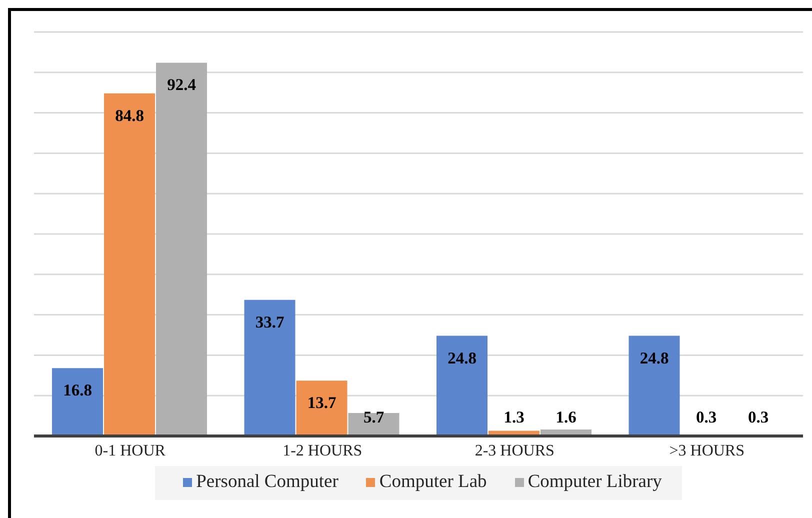 Image resolution: width=812 pixels, height=518 pixels. What do you see at coordinates (269, 322) in the screenshot?
I see `data-label: 33.7` at bounding box center [269, 322].